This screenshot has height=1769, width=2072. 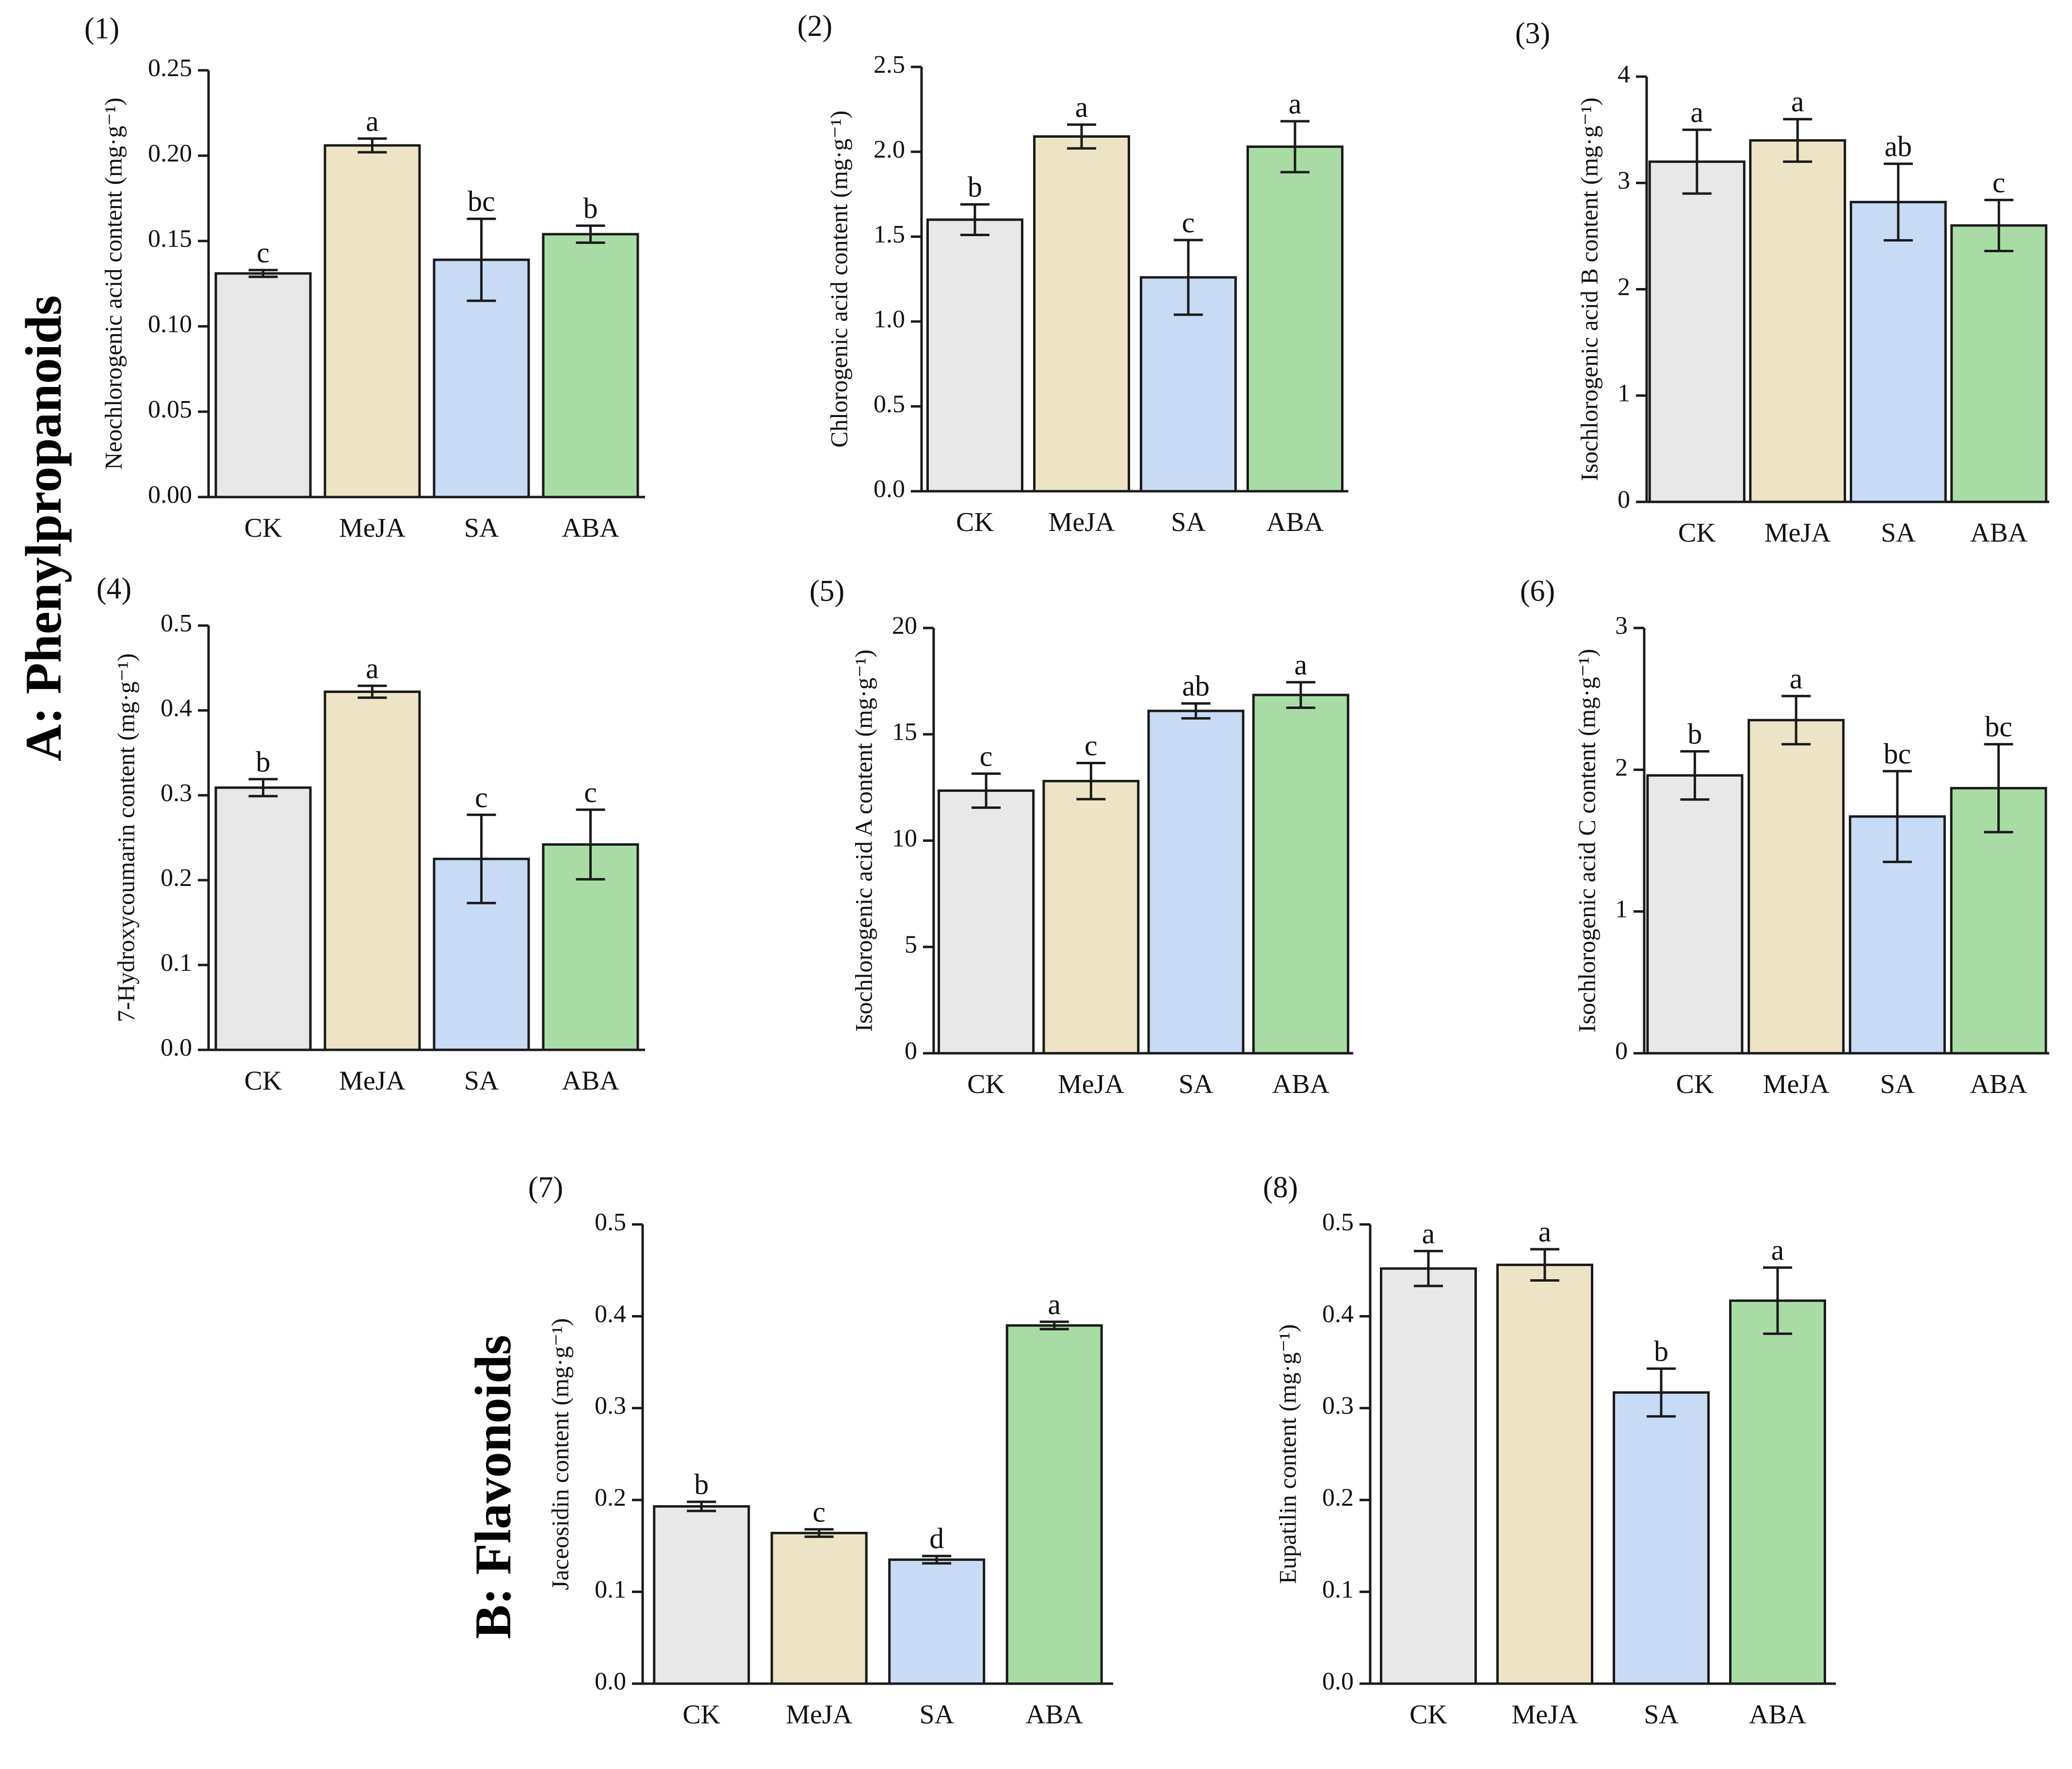 What do you see at coordinates (170, 495) in the screenshot?
I see `y-tick-label: 0.00` at bounding box center [170, 495].